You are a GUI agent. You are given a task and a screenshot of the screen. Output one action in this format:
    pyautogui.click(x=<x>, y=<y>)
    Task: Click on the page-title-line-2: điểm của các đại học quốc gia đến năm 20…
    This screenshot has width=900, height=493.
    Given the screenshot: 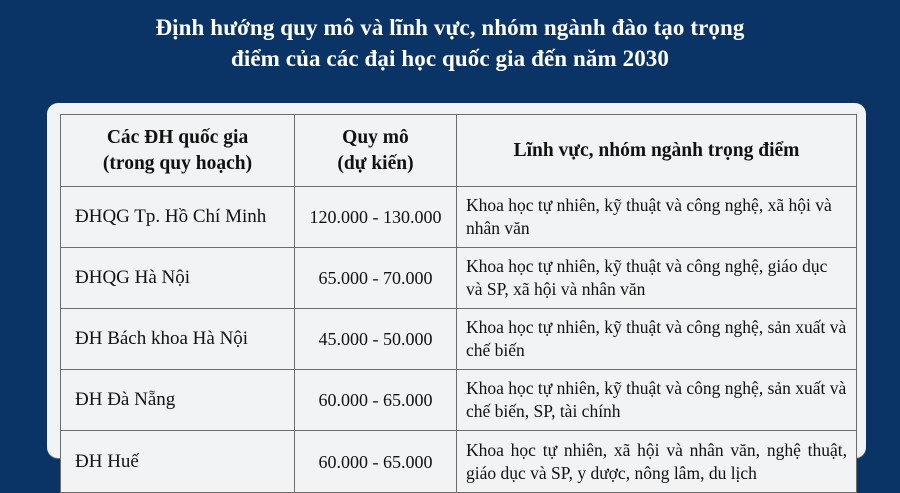 What is the action you would take?
    pyautogui.click(x=450, y=58)
    